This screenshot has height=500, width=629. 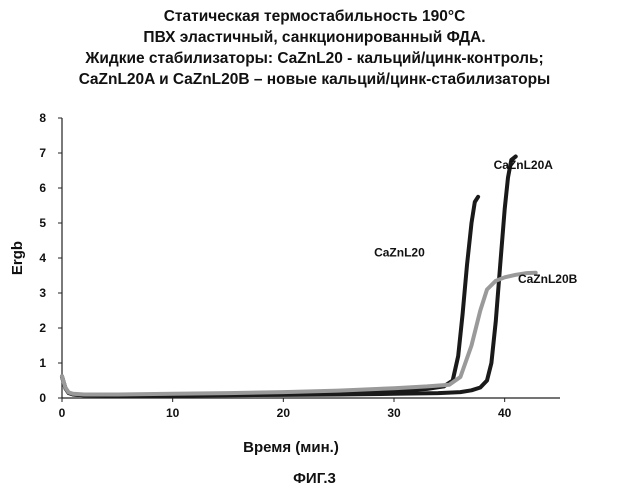 I want to click on y-tick-label: 8, so click(x=42, y=118).